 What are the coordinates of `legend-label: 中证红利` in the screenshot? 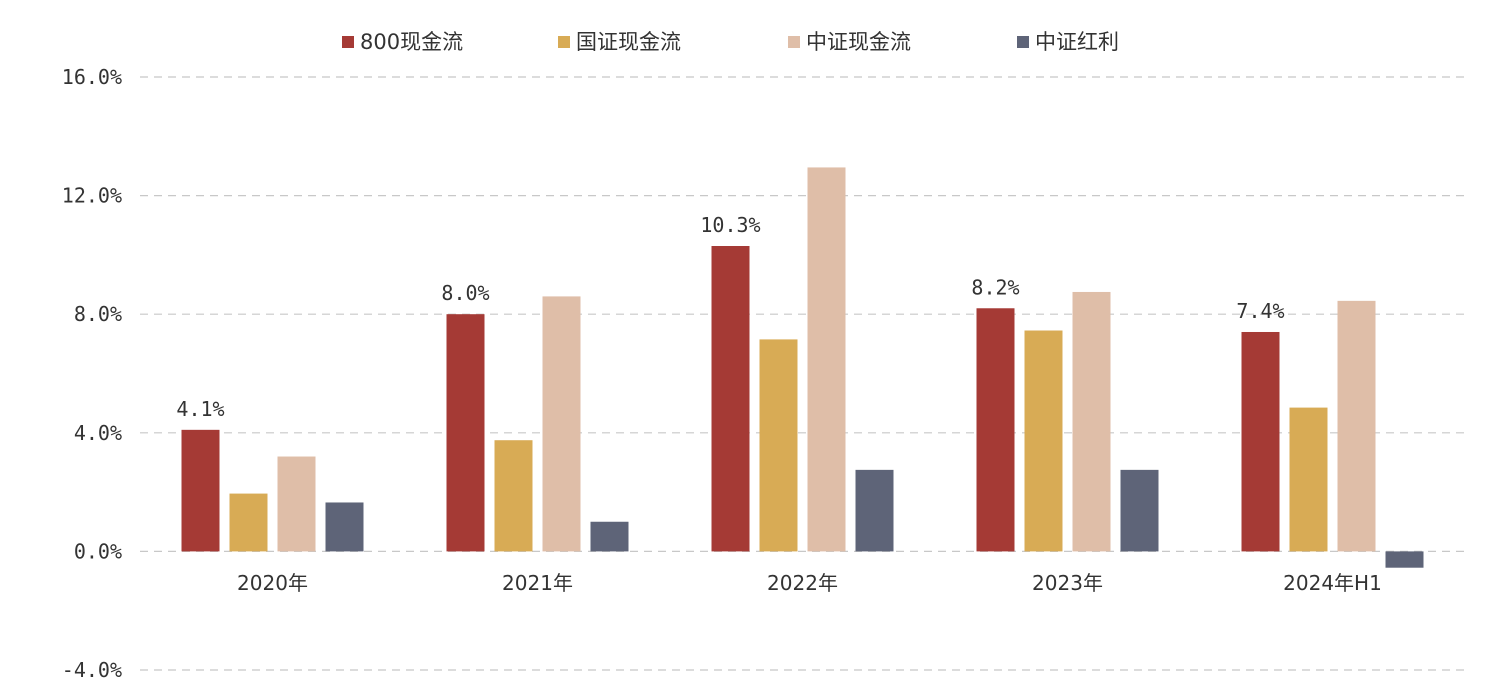 It's located at (1077, 42).